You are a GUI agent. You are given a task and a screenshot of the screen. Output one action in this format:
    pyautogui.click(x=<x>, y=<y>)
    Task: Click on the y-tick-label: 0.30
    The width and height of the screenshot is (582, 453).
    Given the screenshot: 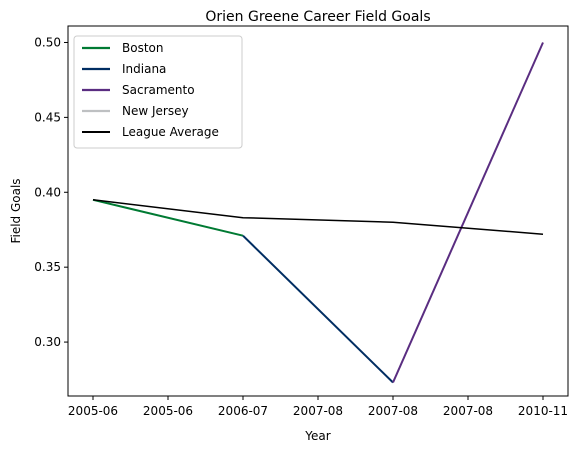 What is the action you would take?
    pyautogui.click(x=47, y=342)
    